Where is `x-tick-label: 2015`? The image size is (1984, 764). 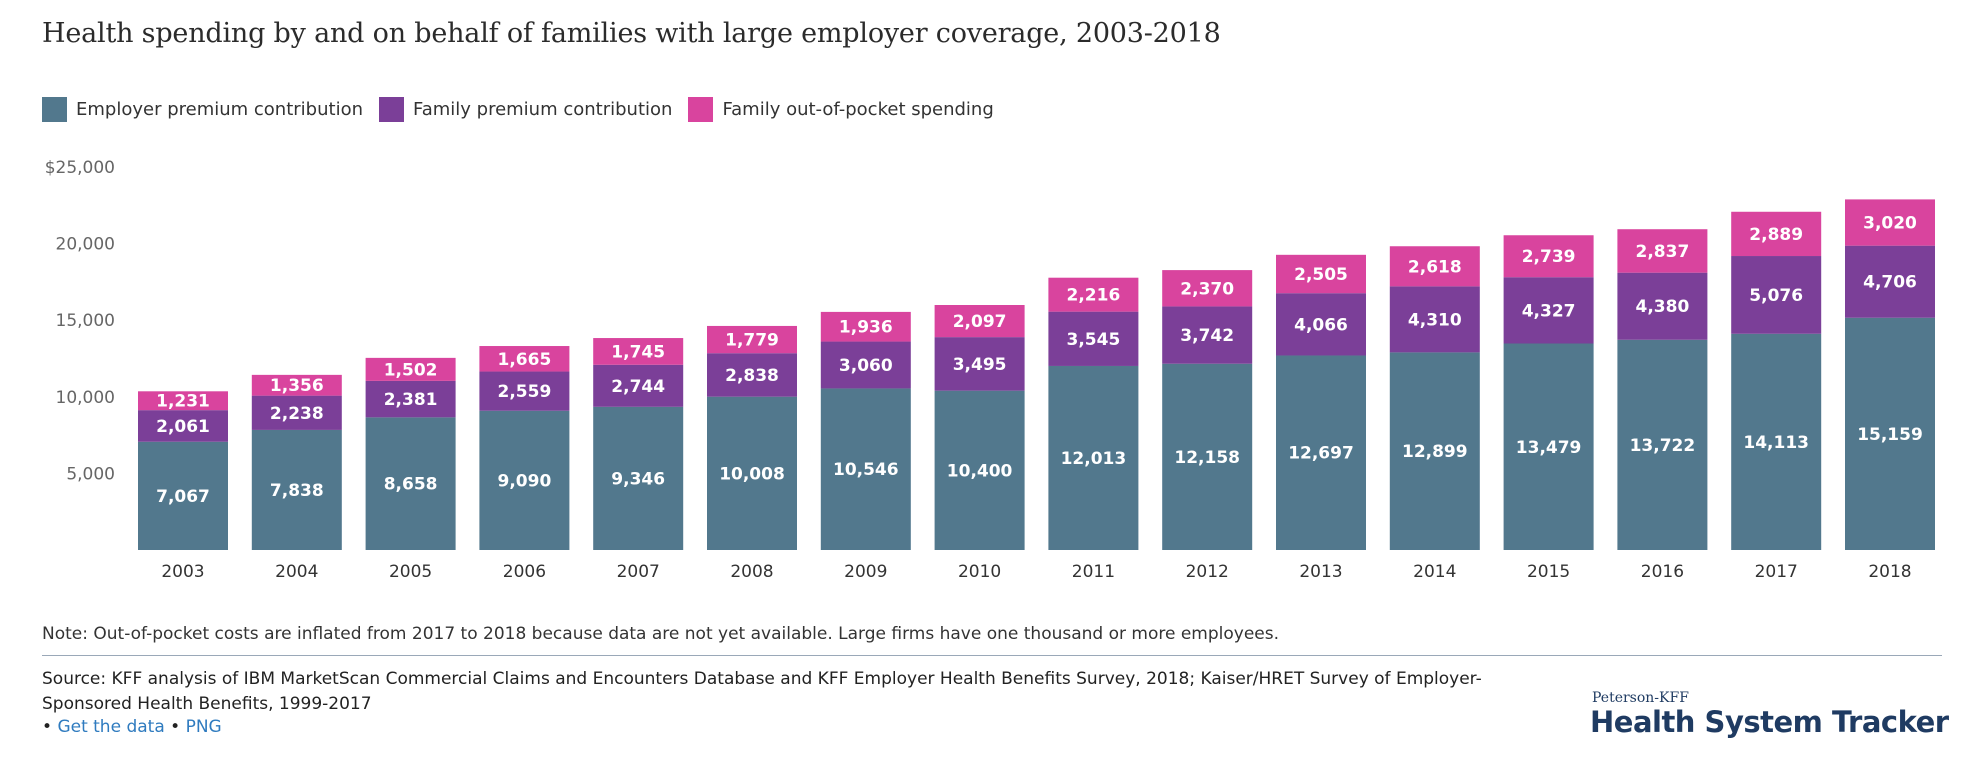 x-tick-label: 2015 is located at coordinates (1548, 572).